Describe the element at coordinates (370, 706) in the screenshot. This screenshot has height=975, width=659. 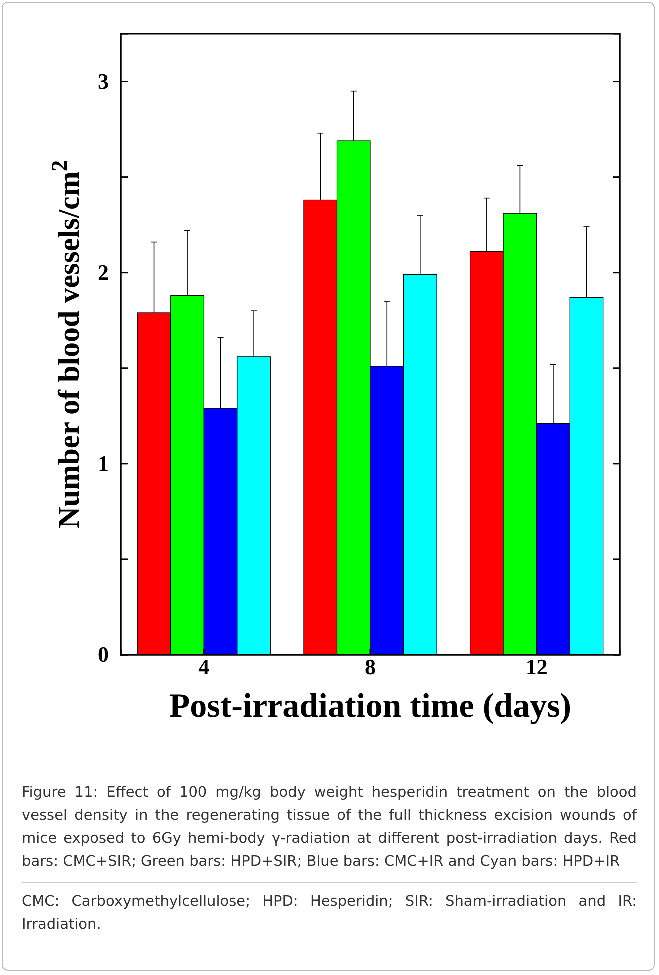
I see `x-axis-title: Post-irradiation time (days)` at that location.